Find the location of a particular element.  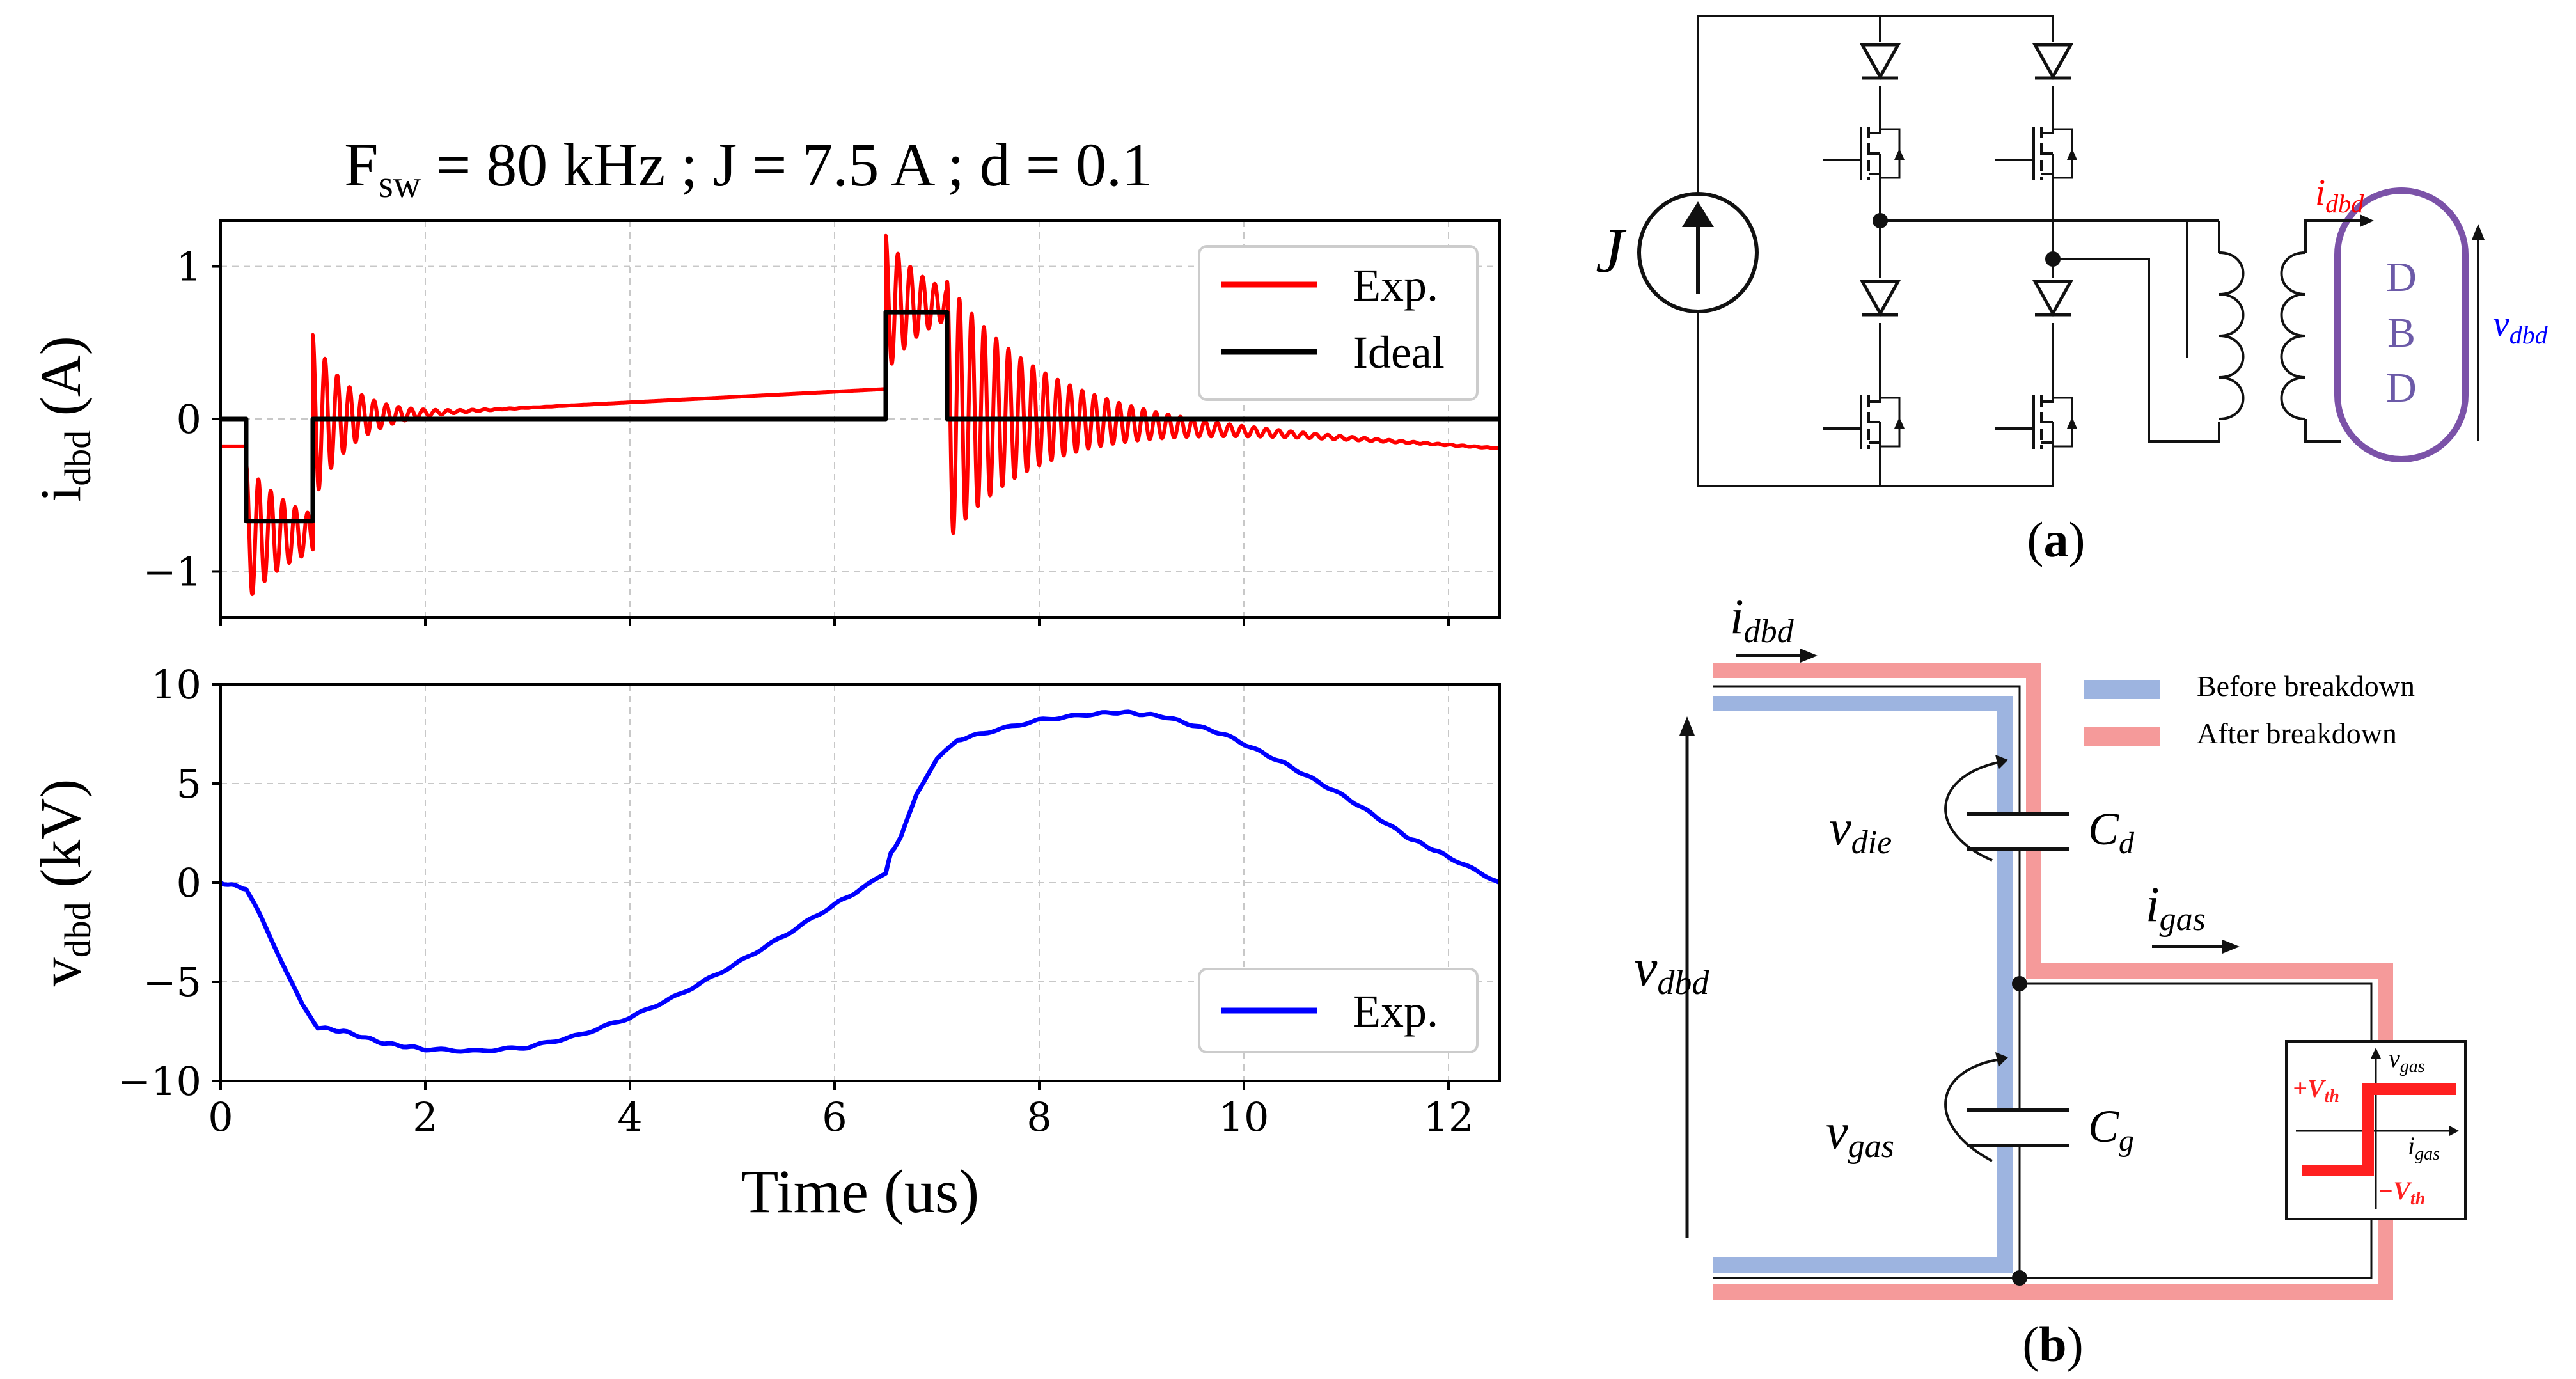

legend-ideal-label: Ideal is located at coordinates (1399, 352).